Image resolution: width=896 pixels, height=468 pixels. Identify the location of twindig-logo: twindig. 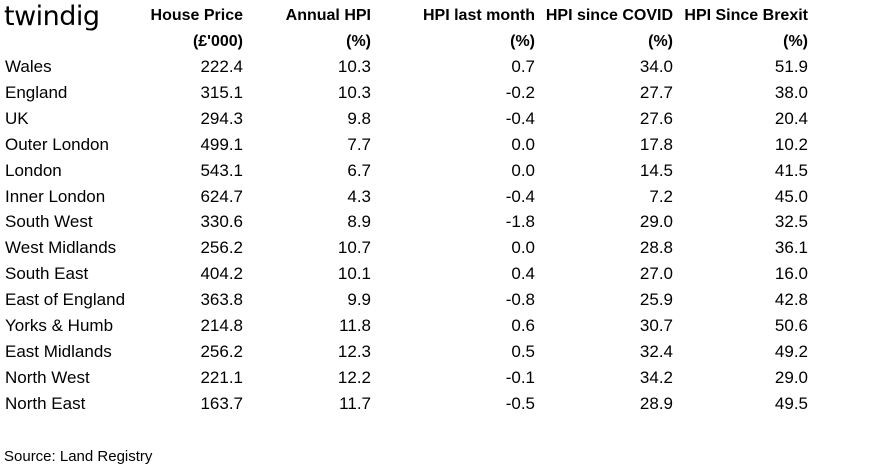
(52, 16).